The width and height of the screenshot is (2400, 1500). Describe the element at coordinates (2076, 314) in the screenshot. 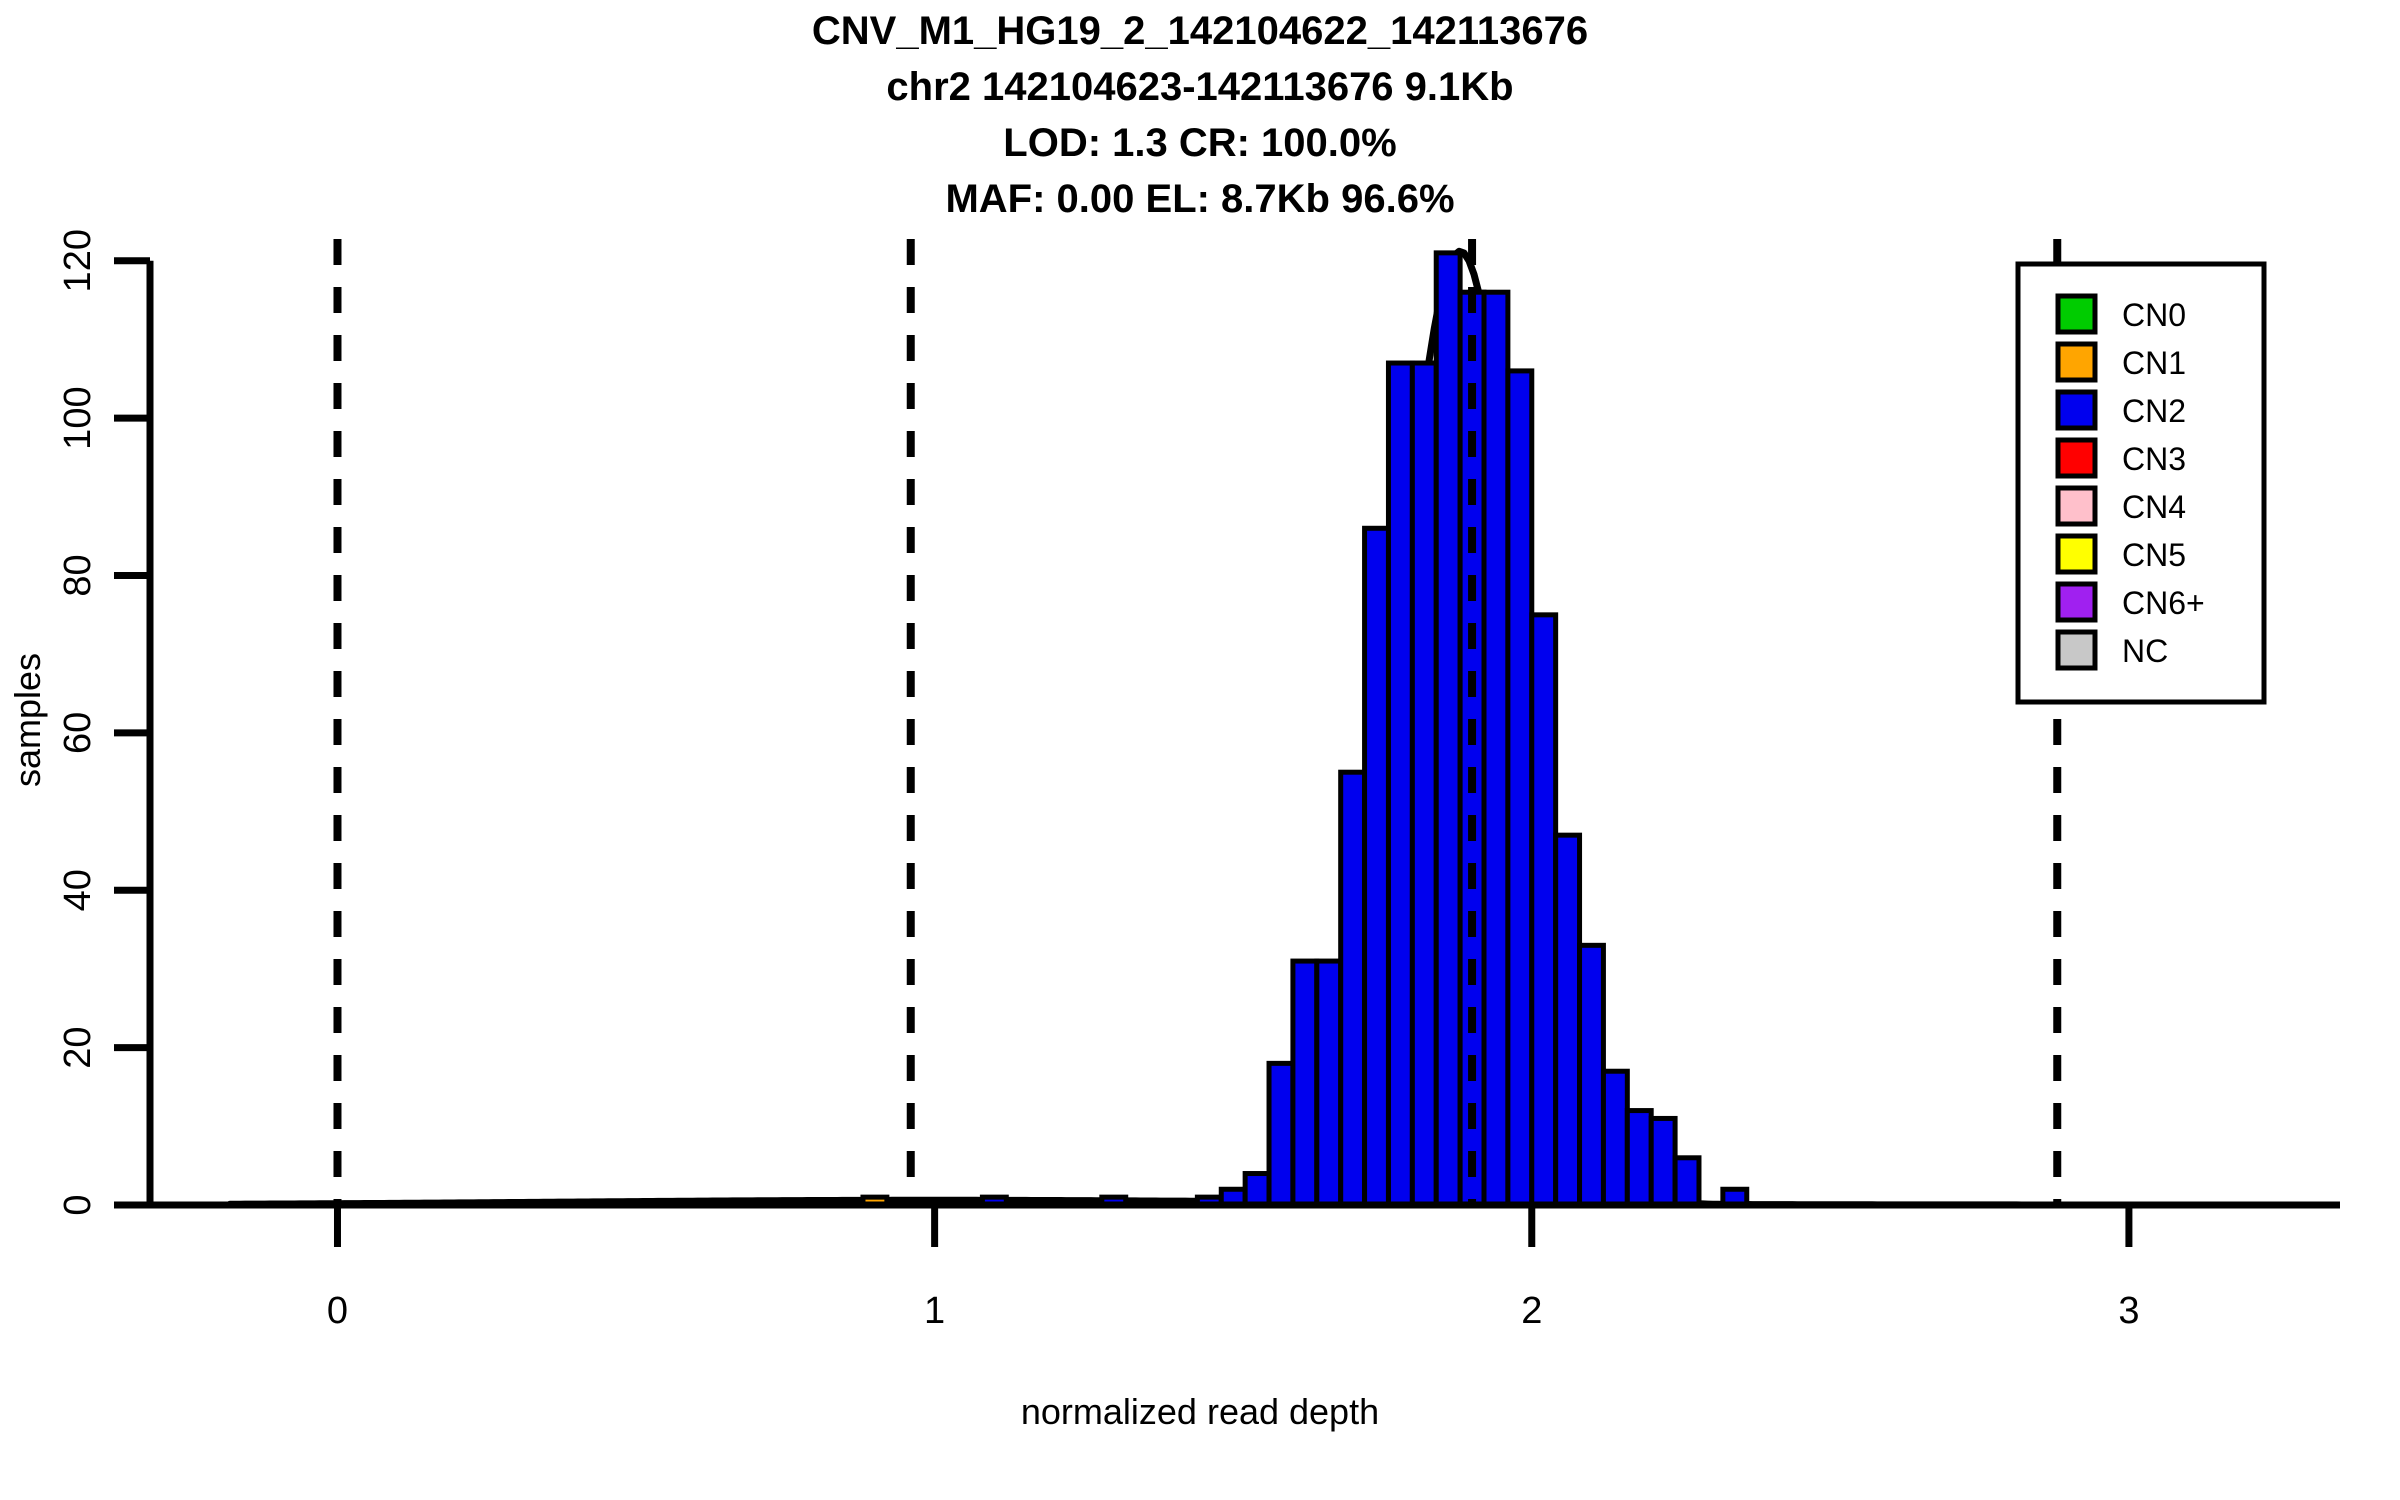

I see `legend-swatch-cn0` at that location.